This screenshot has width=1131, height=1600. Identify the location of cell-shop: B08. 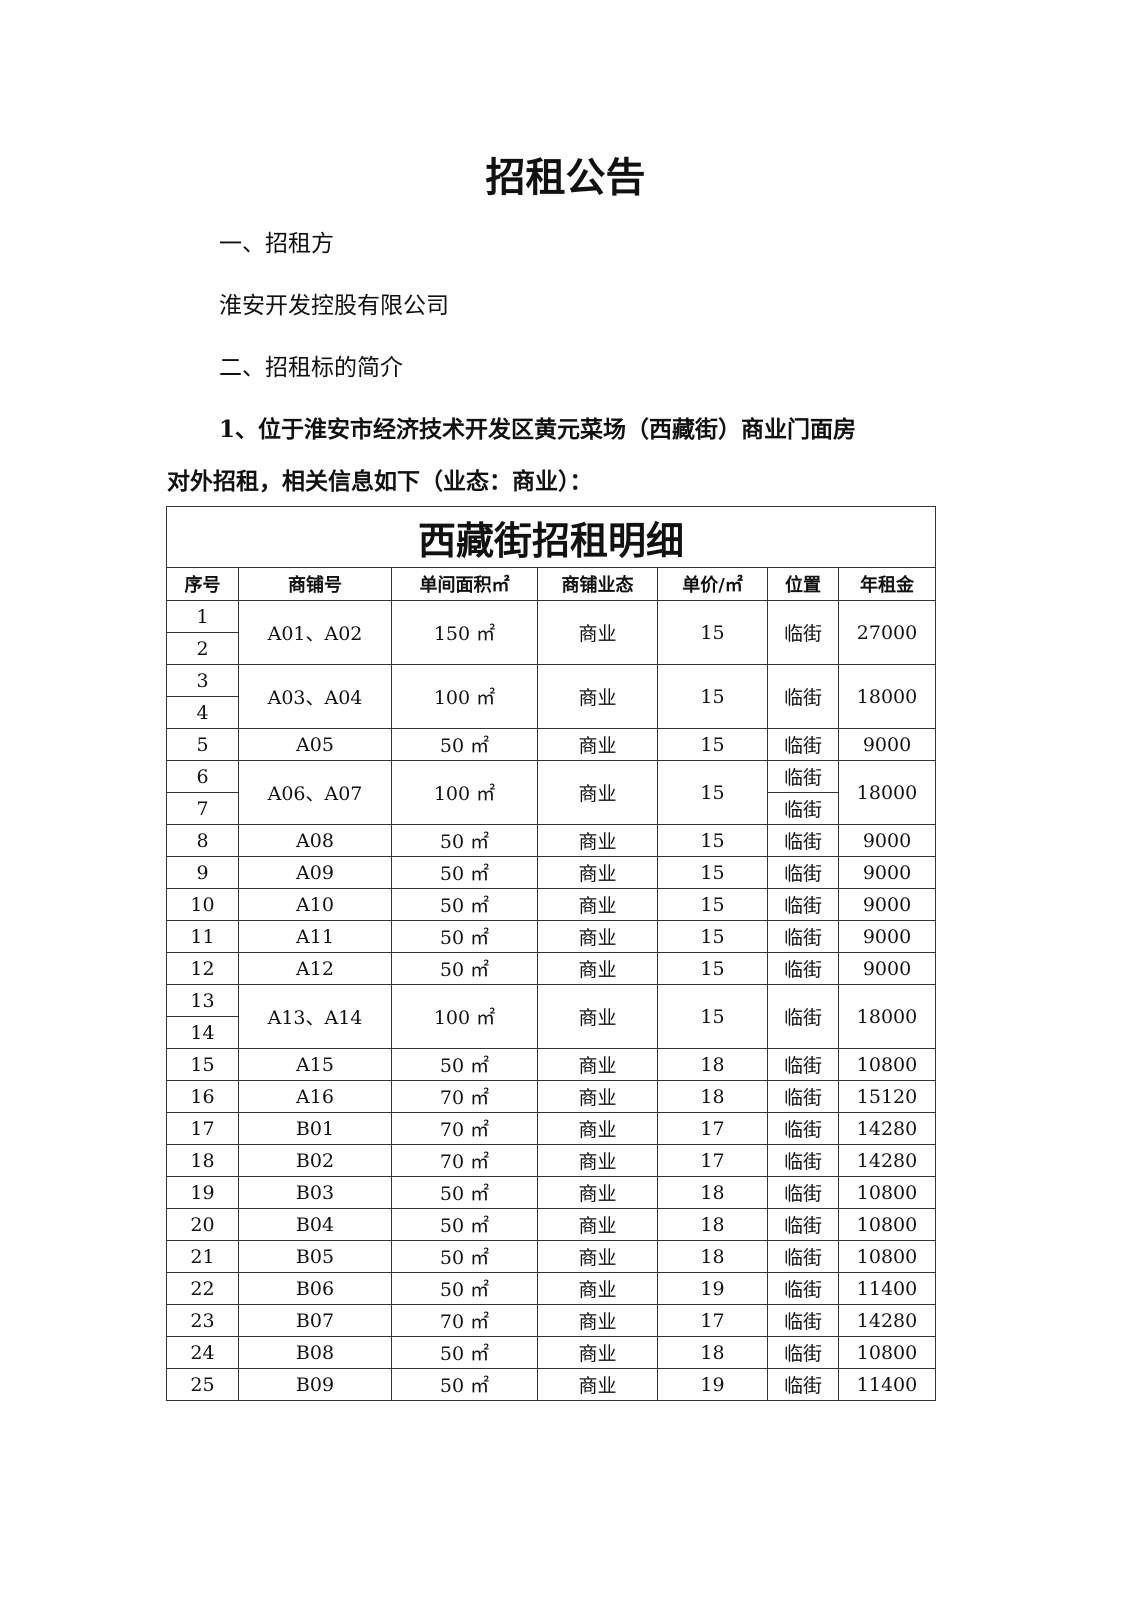
(315, 1352).